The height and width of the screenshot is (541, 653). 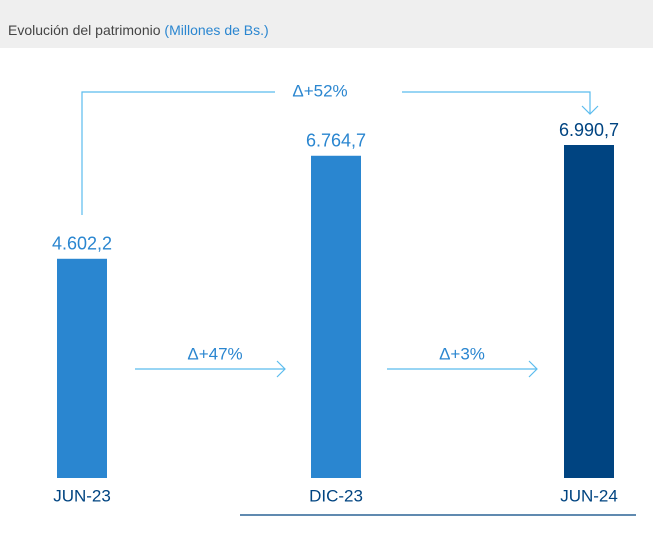 I want to click on value-label: 6.990,7, so click(x=589, y=130).